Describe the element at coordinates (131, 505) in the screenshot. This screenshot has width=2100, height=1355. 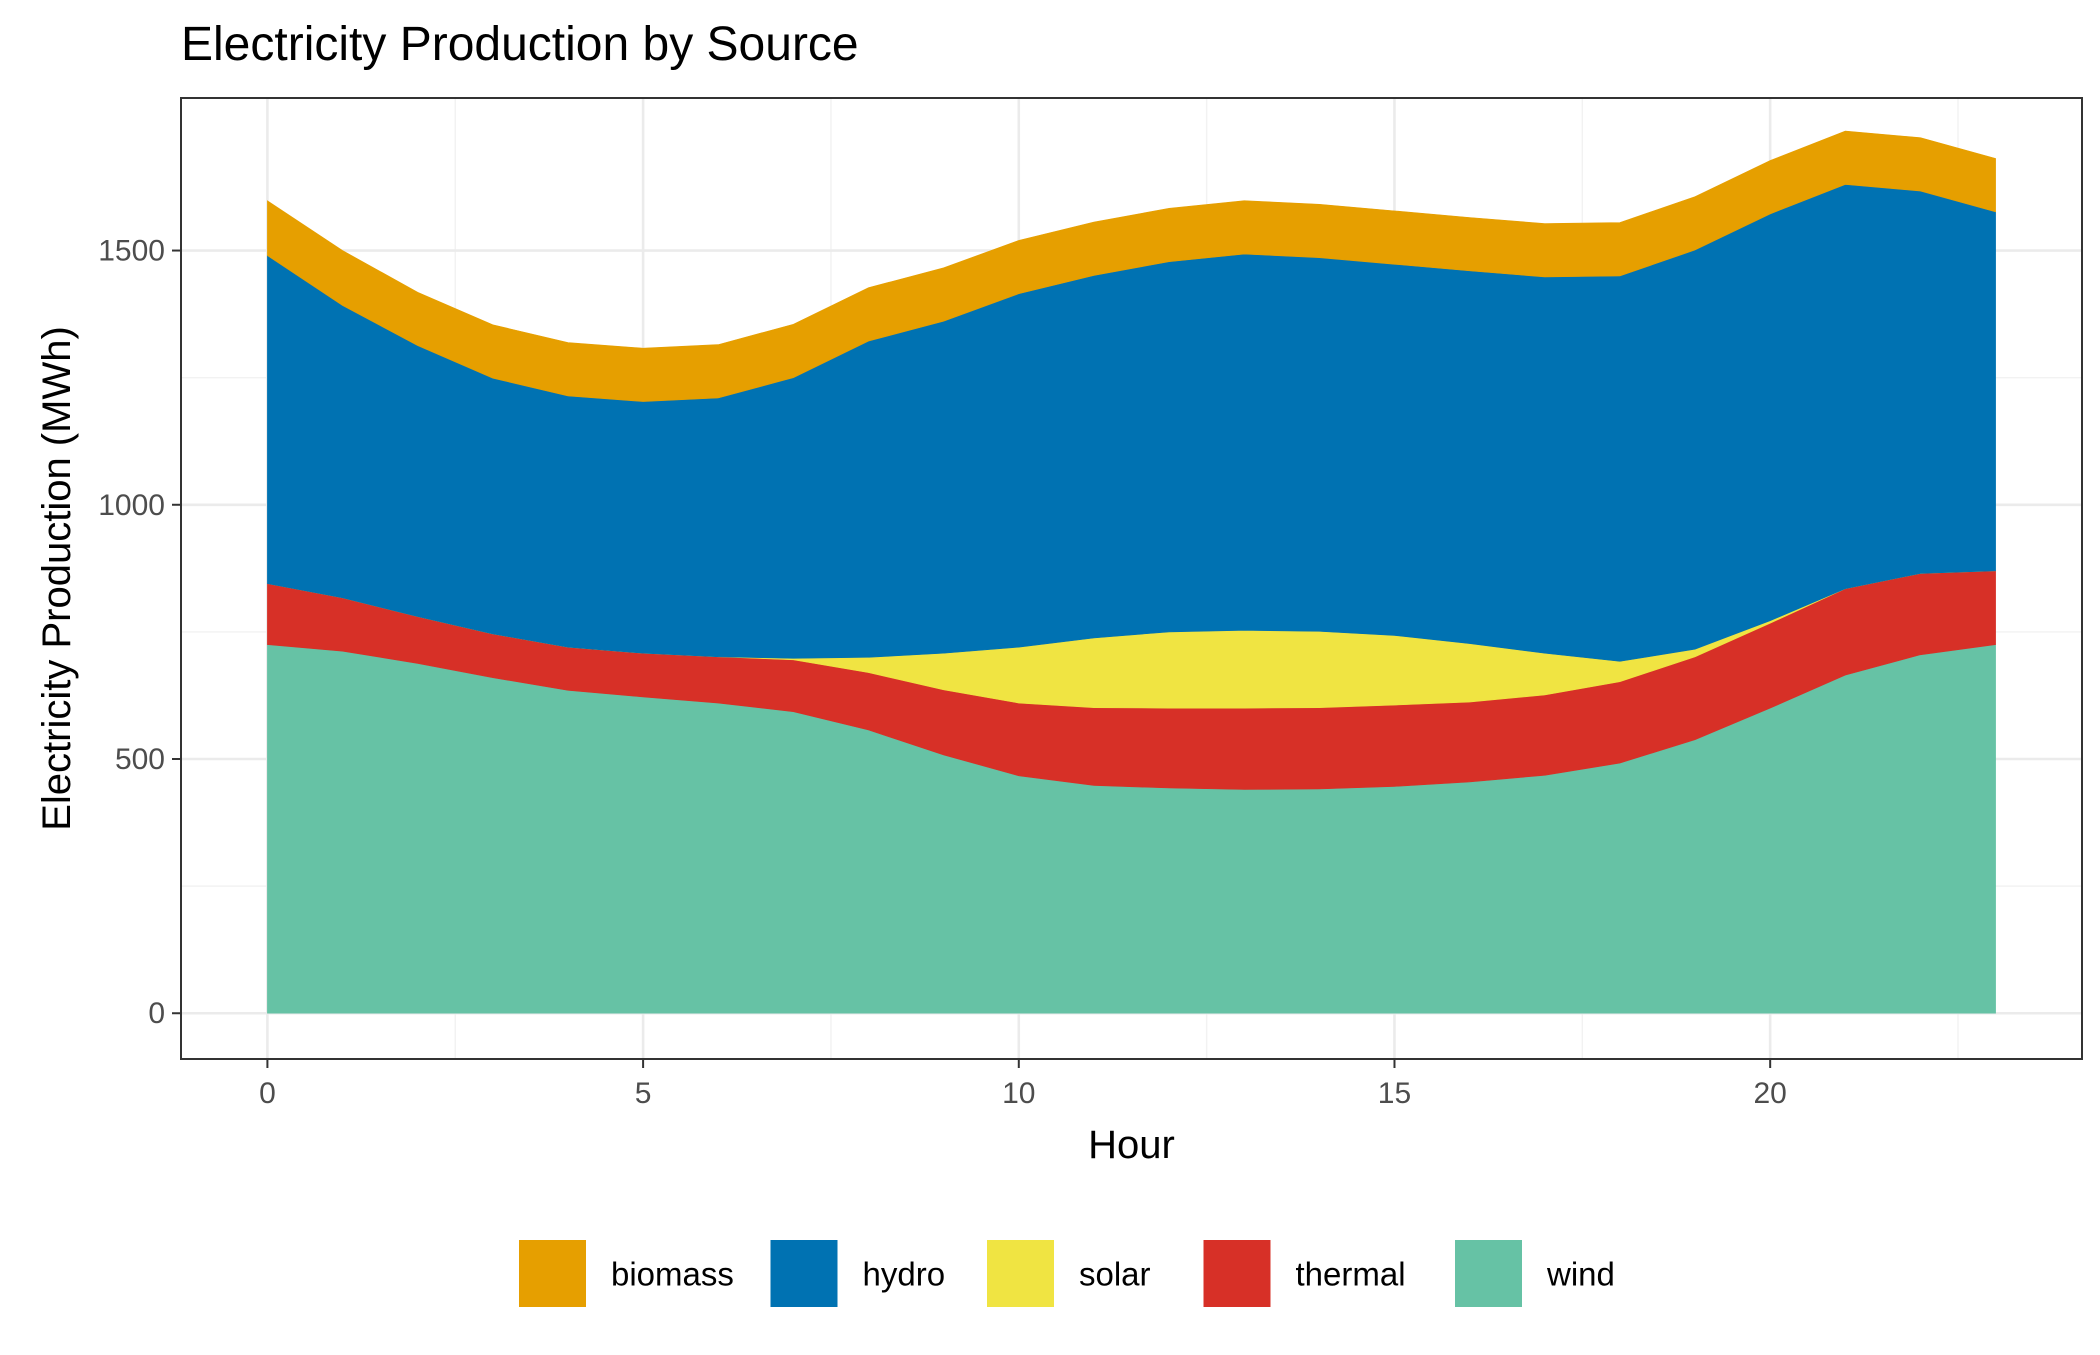
I see `y-tick-label: 1000` at that location.